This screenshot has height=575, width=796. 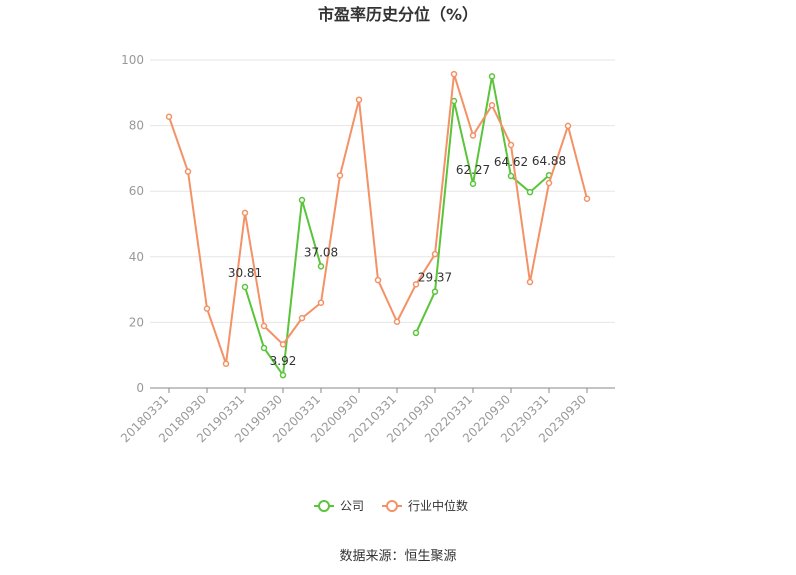 I want to click on y-tick-label: 60, so click(x=136, y=191).